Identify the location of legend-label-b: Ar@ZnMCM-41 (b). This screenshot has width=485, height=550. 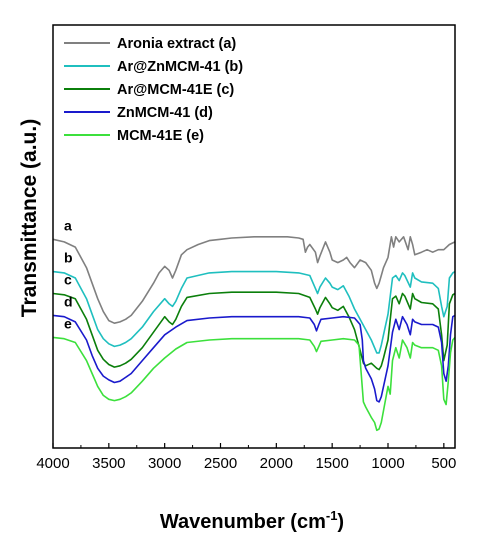
(180, 67).